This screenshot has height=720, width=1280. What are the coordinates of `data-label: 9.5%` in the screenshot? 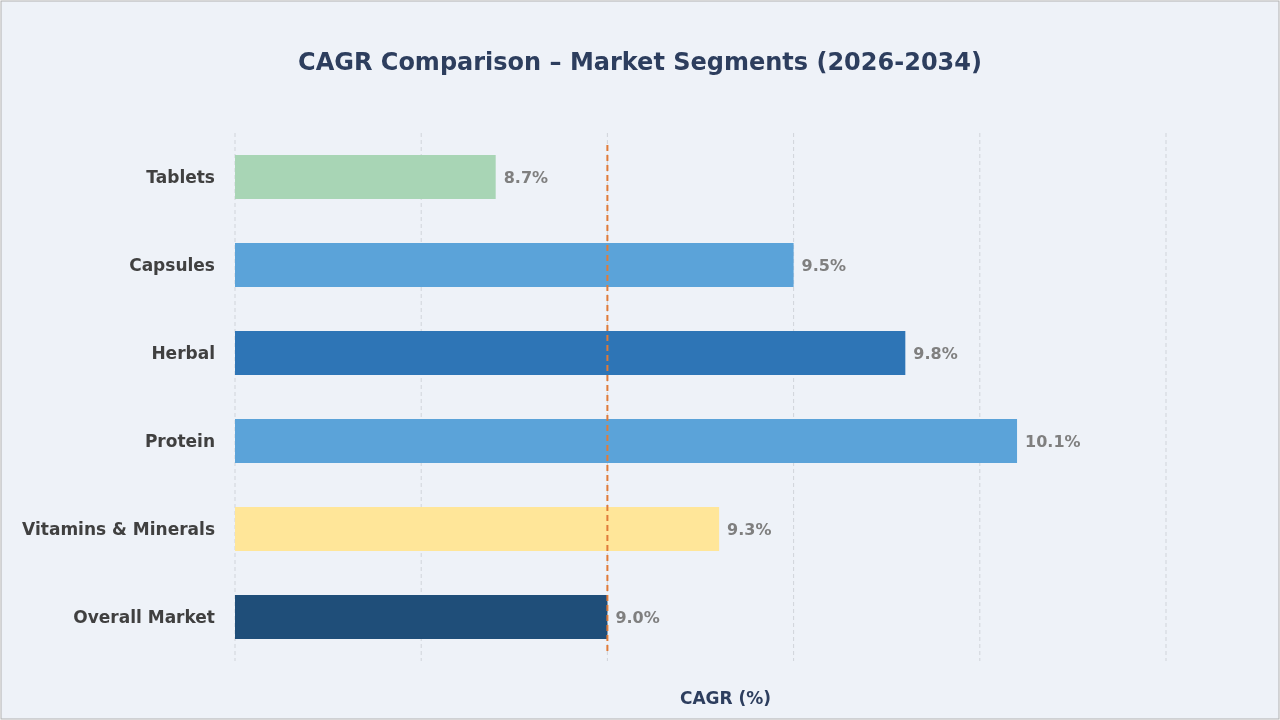 It's located at (823, 265).